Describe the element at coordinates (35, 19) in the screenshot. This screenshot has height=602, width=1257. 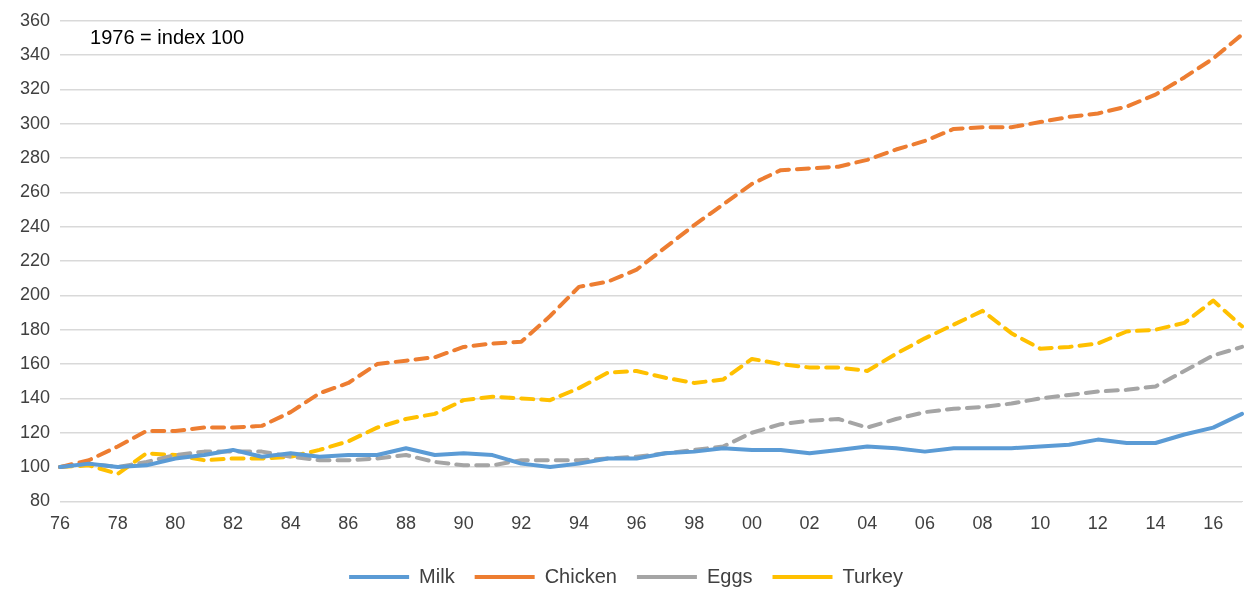
I see `y-tick-label: 360` at that location.